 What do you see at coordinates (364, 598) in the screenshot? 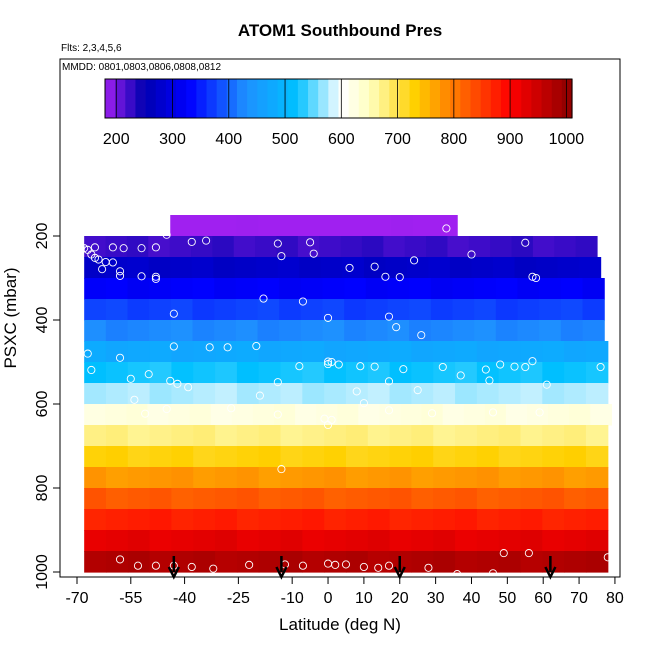
I see `x-tick-label: 10` at bounding box center [364, 598].